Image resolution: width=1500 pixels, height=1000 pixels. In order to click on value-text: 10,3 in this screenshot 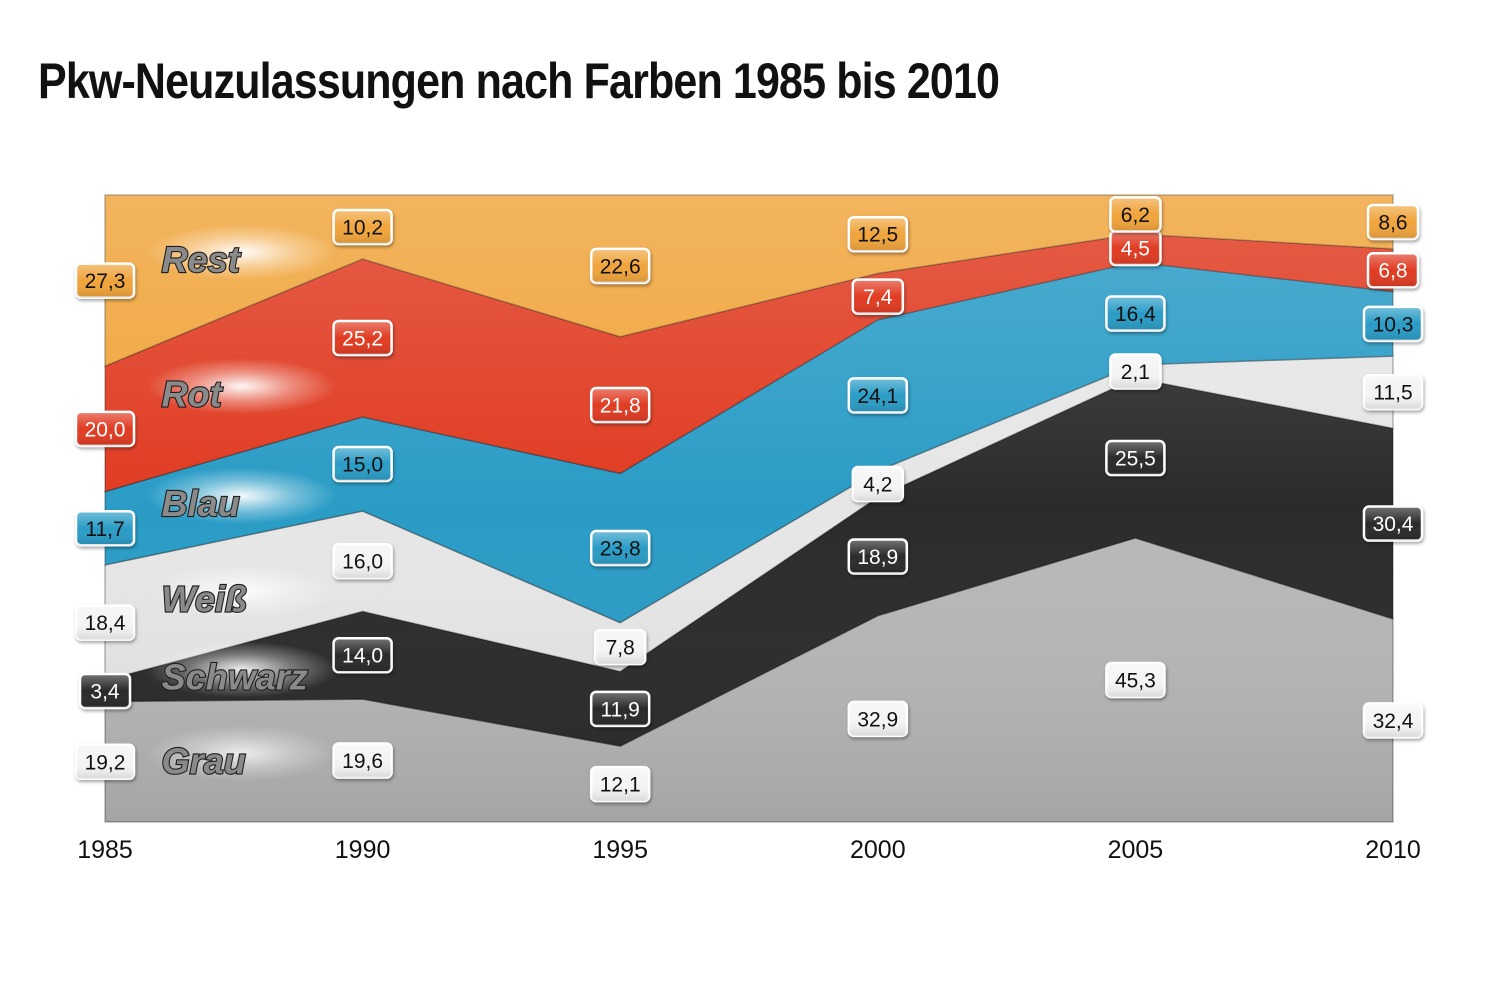, I will do `click(1393, 324)`.